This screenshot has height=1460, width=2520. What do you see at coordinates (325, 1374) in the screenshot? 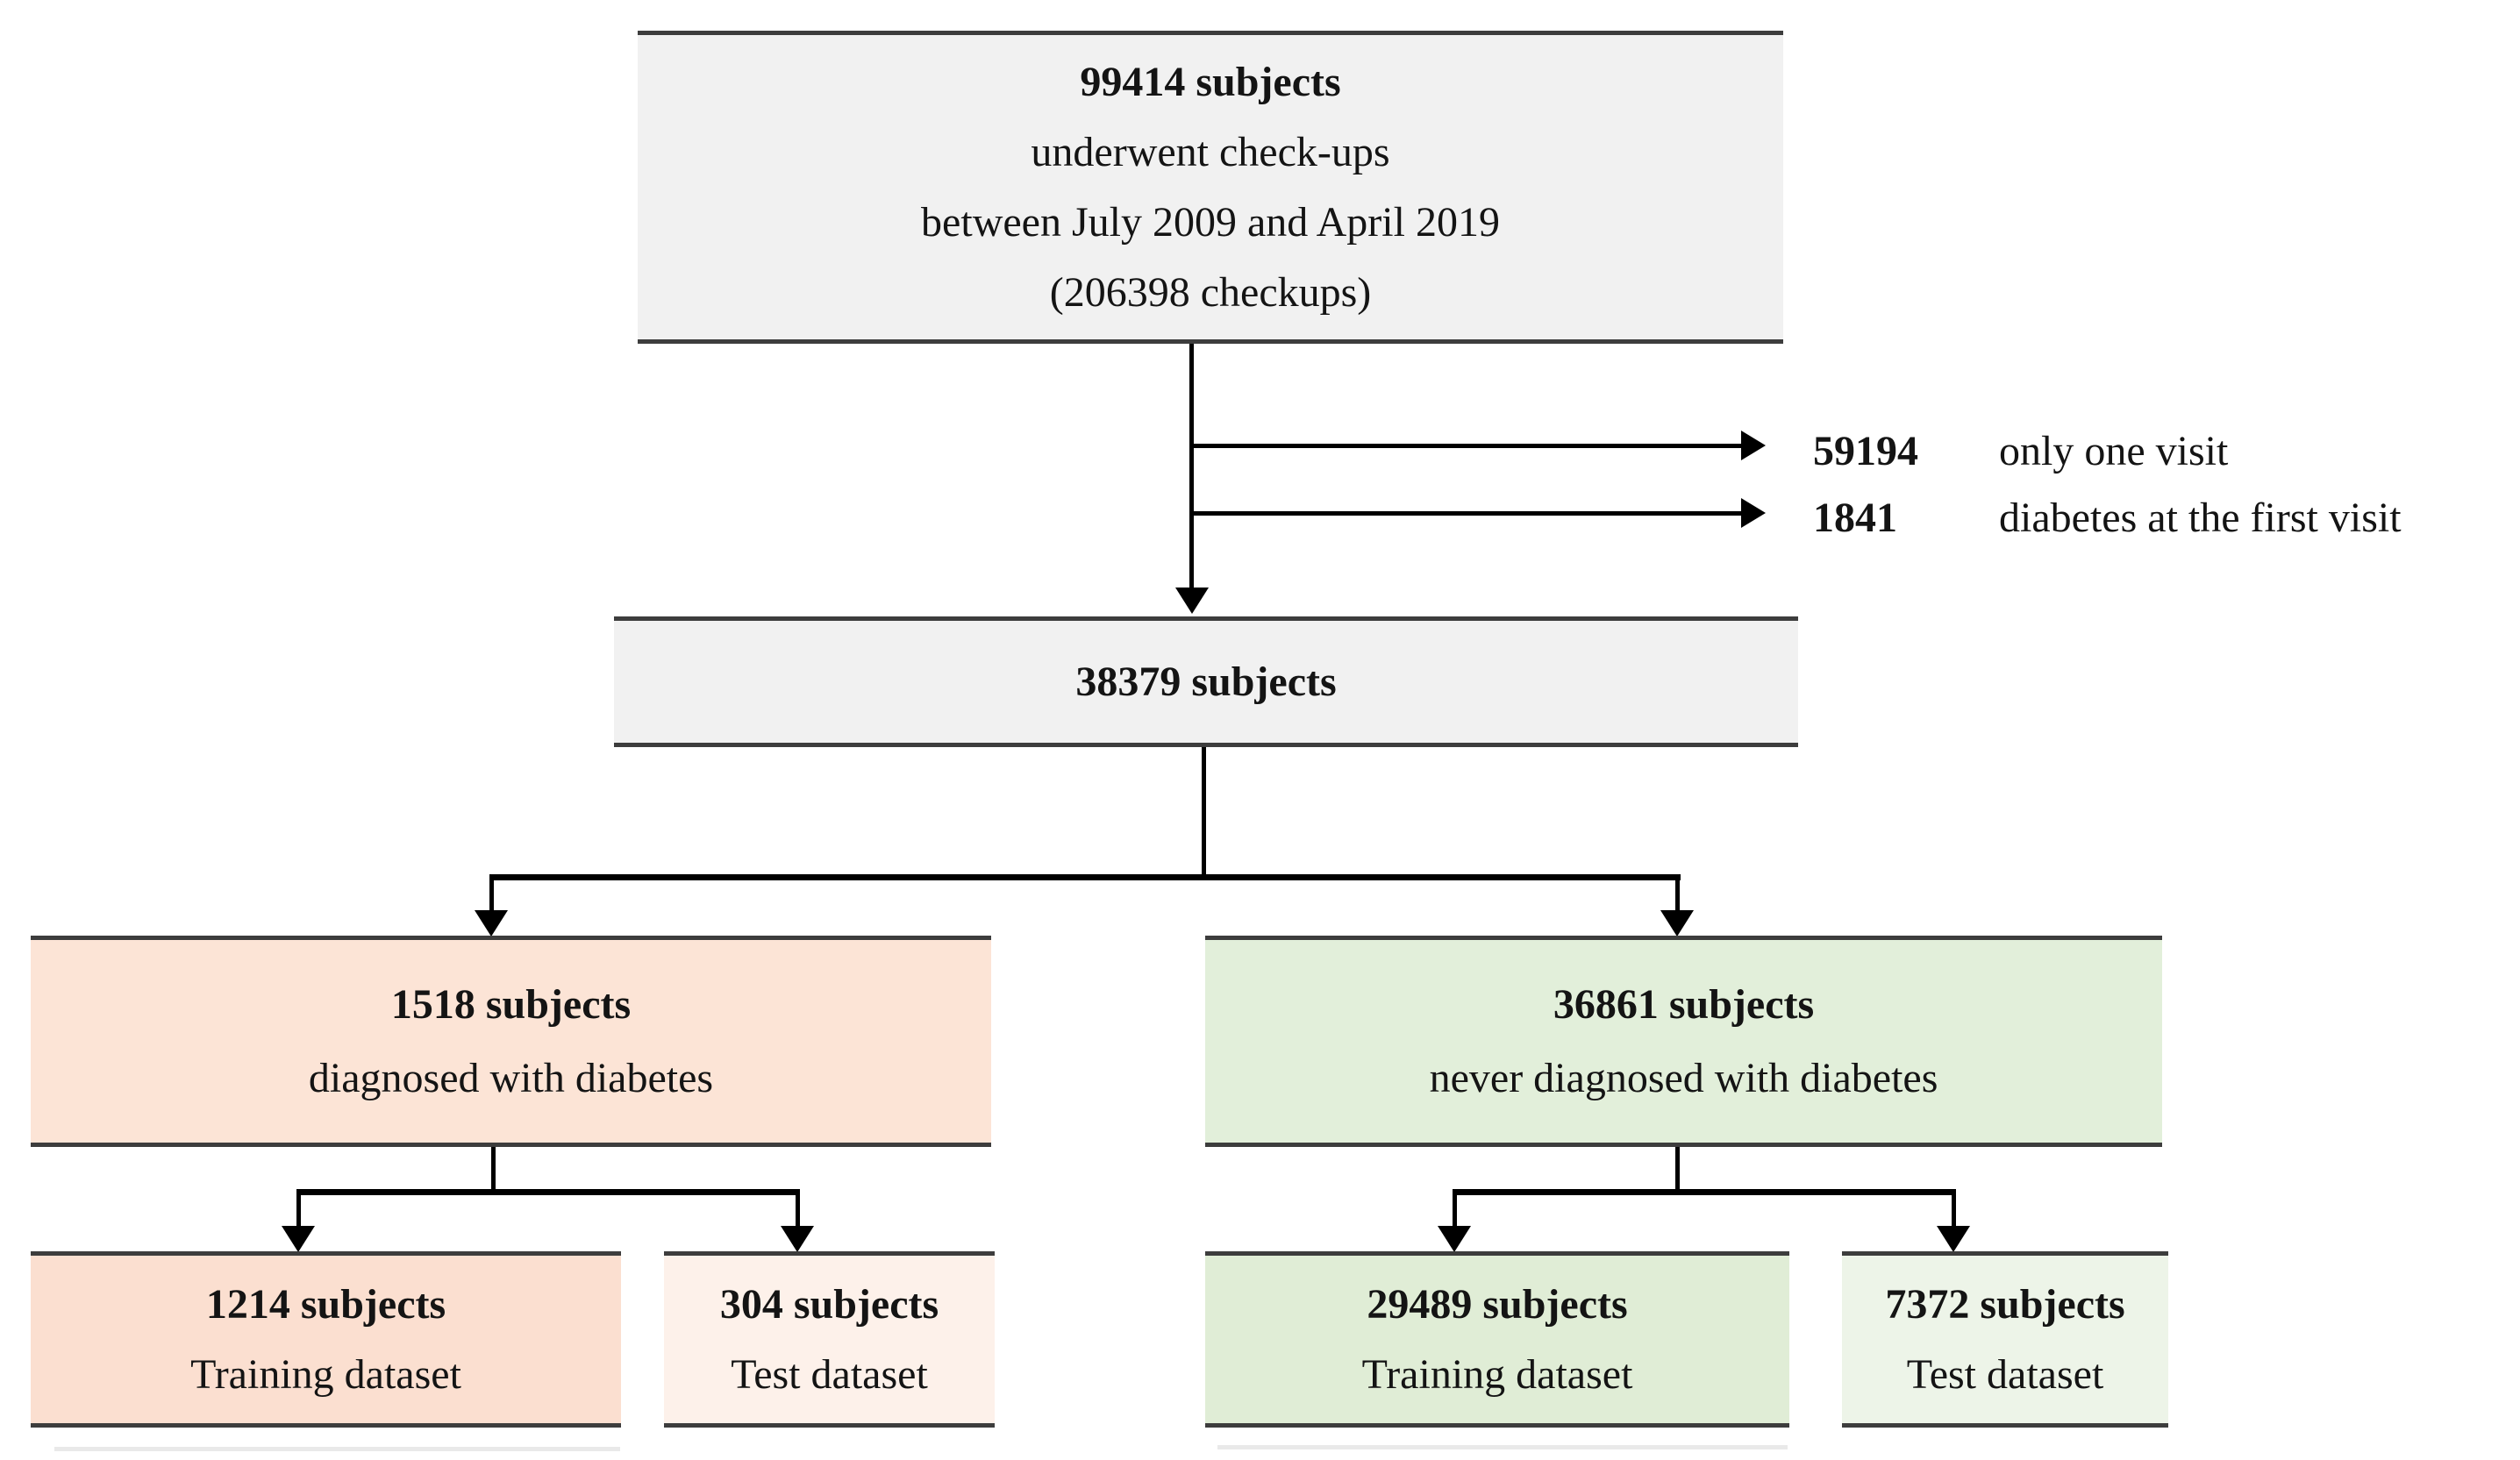
I see `diabetes-training-label: Training dataset` at bounding box center [325, 1374].